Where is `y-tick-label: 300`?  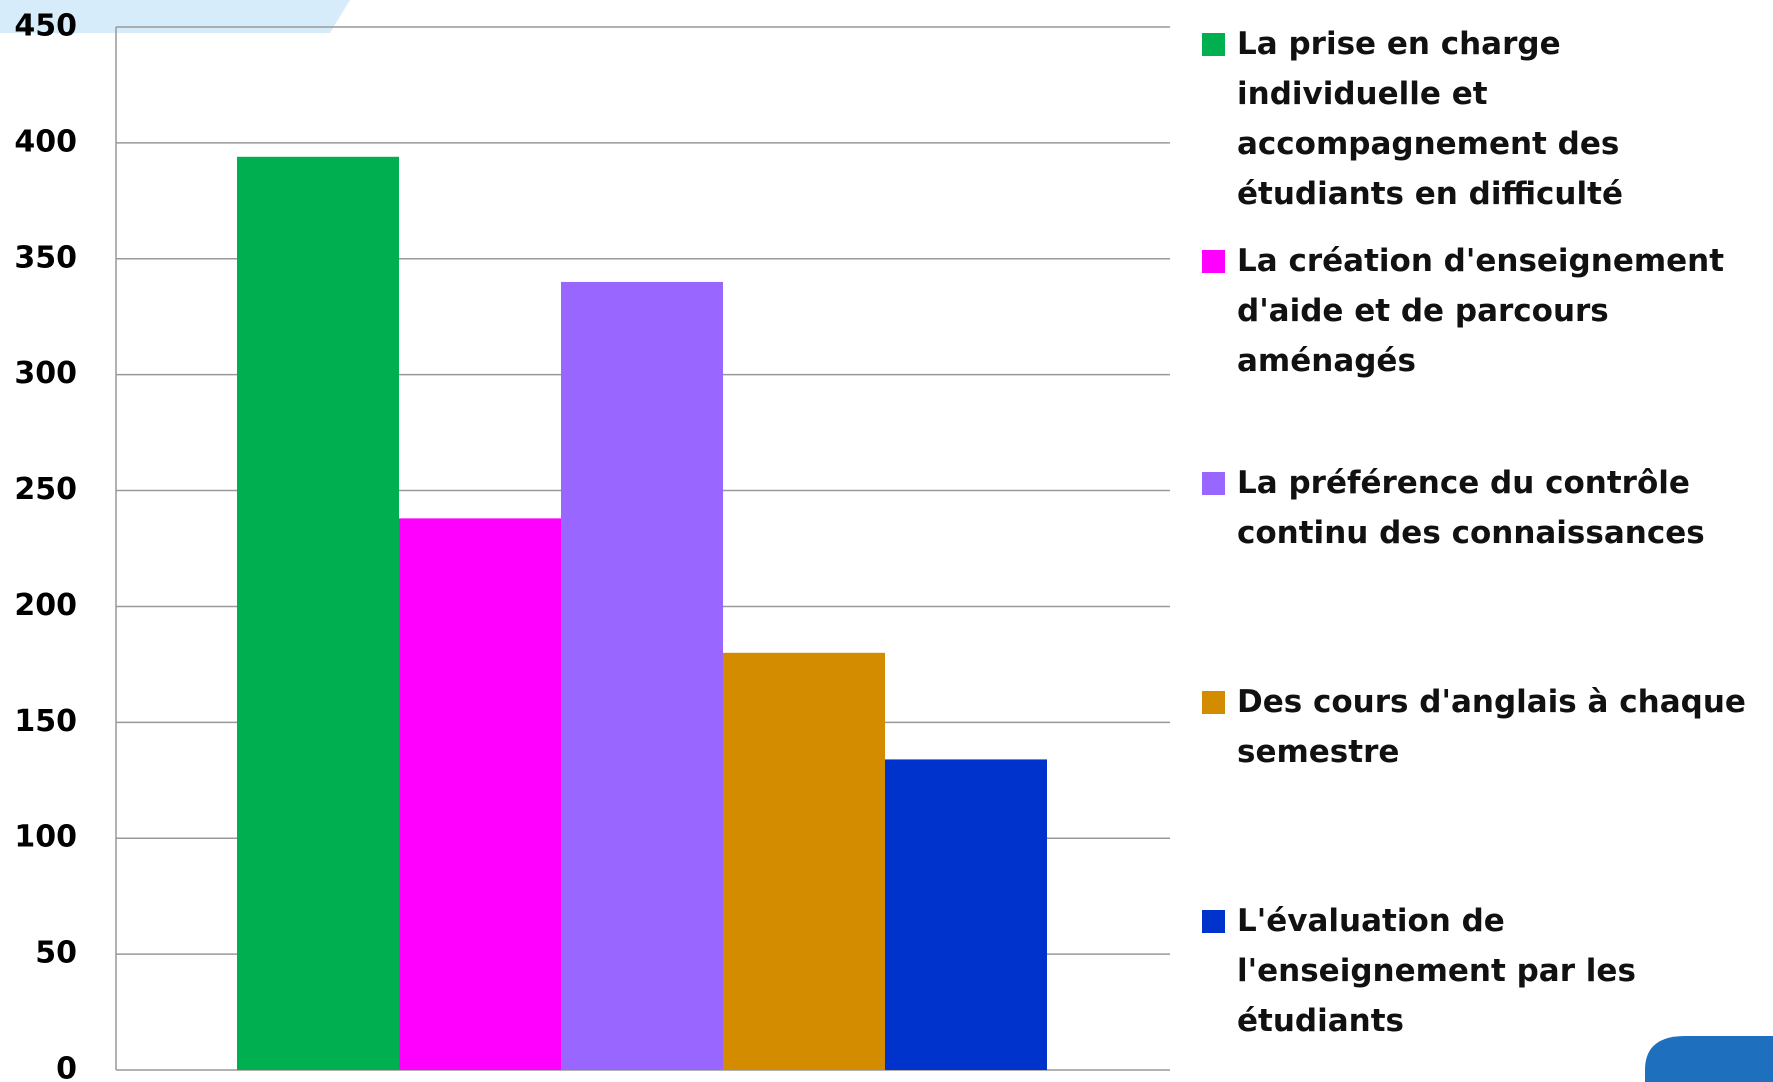 y-tick-label: 300 is located at coordinates (45, 373).